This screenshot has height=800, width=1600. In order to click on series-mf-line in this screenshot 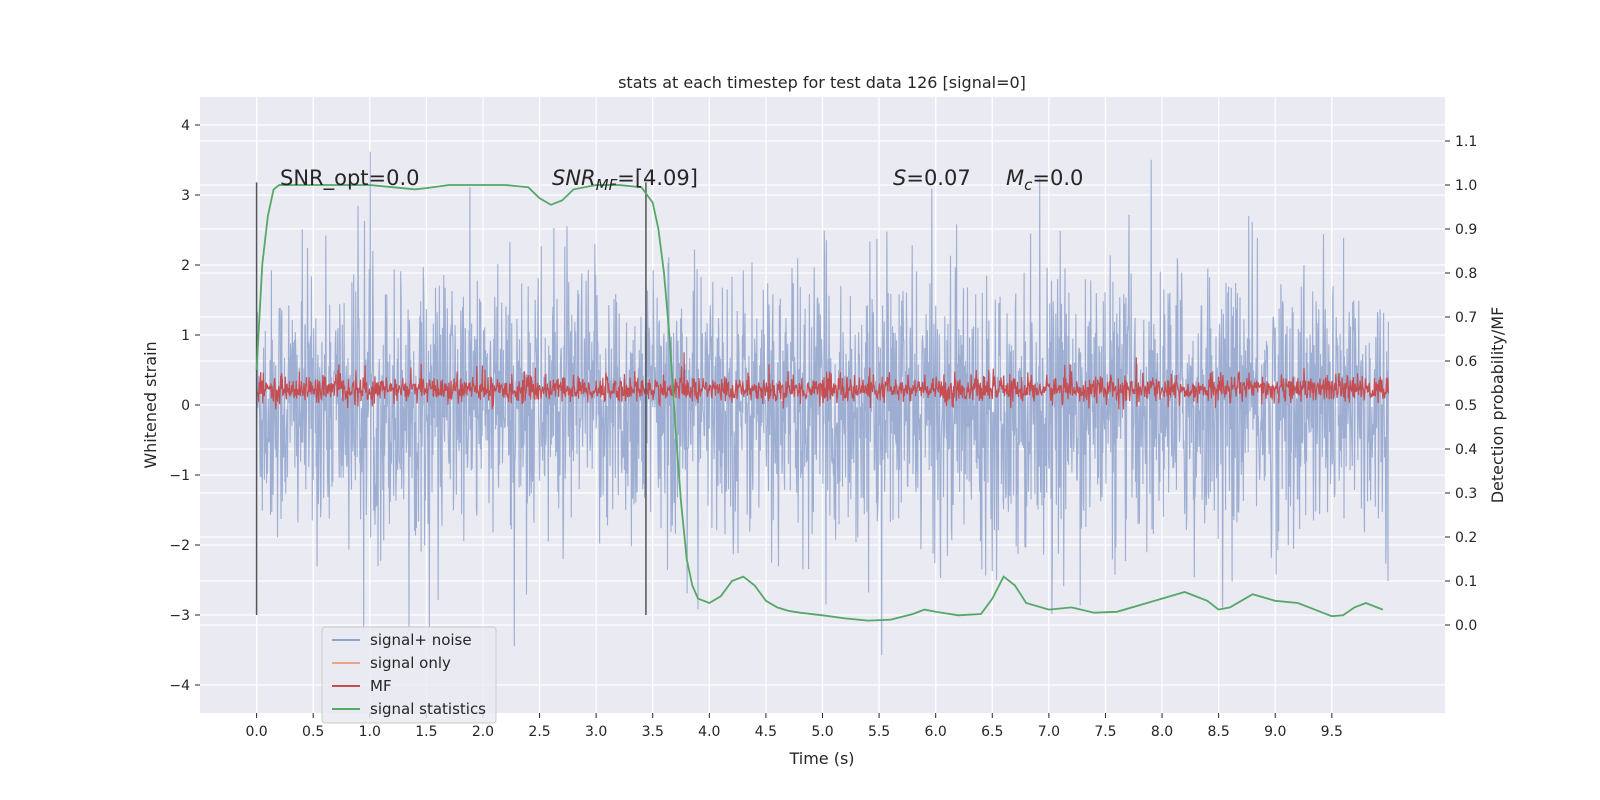, I will do `click(822, 381)`.